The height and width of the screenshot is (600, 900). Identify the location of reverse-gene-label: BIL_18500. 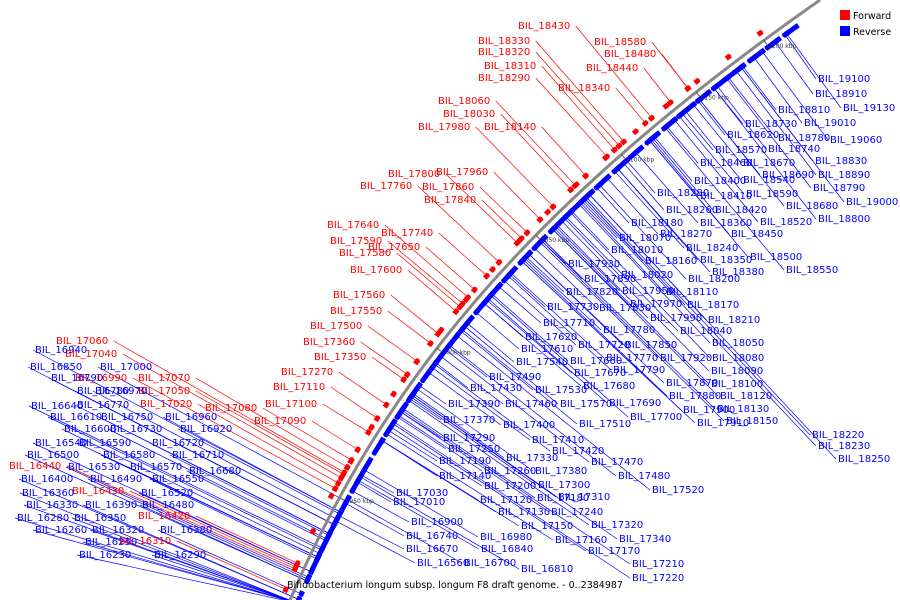
(776, 257).